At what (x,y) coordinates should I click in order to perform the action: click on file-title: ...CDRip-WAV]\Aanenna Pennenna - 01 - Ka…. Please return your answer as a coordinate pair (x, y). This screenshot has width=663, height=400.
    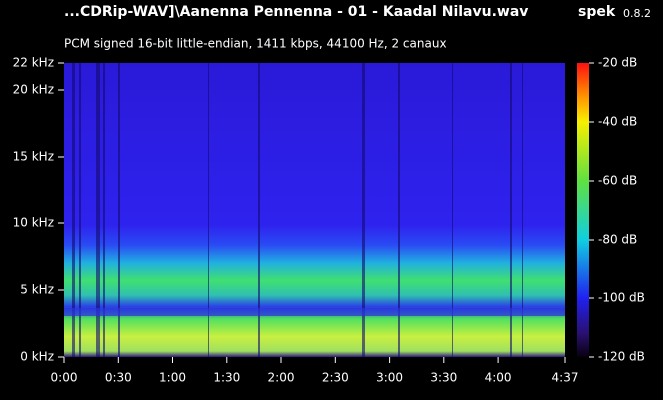
    Looking at the image, I should click on (296, 12).